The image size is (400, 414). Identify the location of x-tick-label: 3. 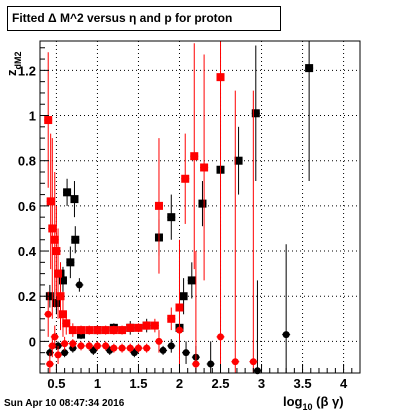
(261, 383).